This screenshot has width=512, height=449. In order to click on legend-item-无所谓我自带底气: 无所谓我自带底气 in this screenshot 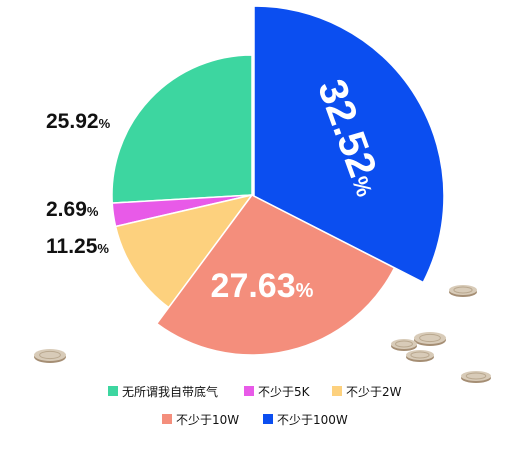, I will do `click(163, 391)`.